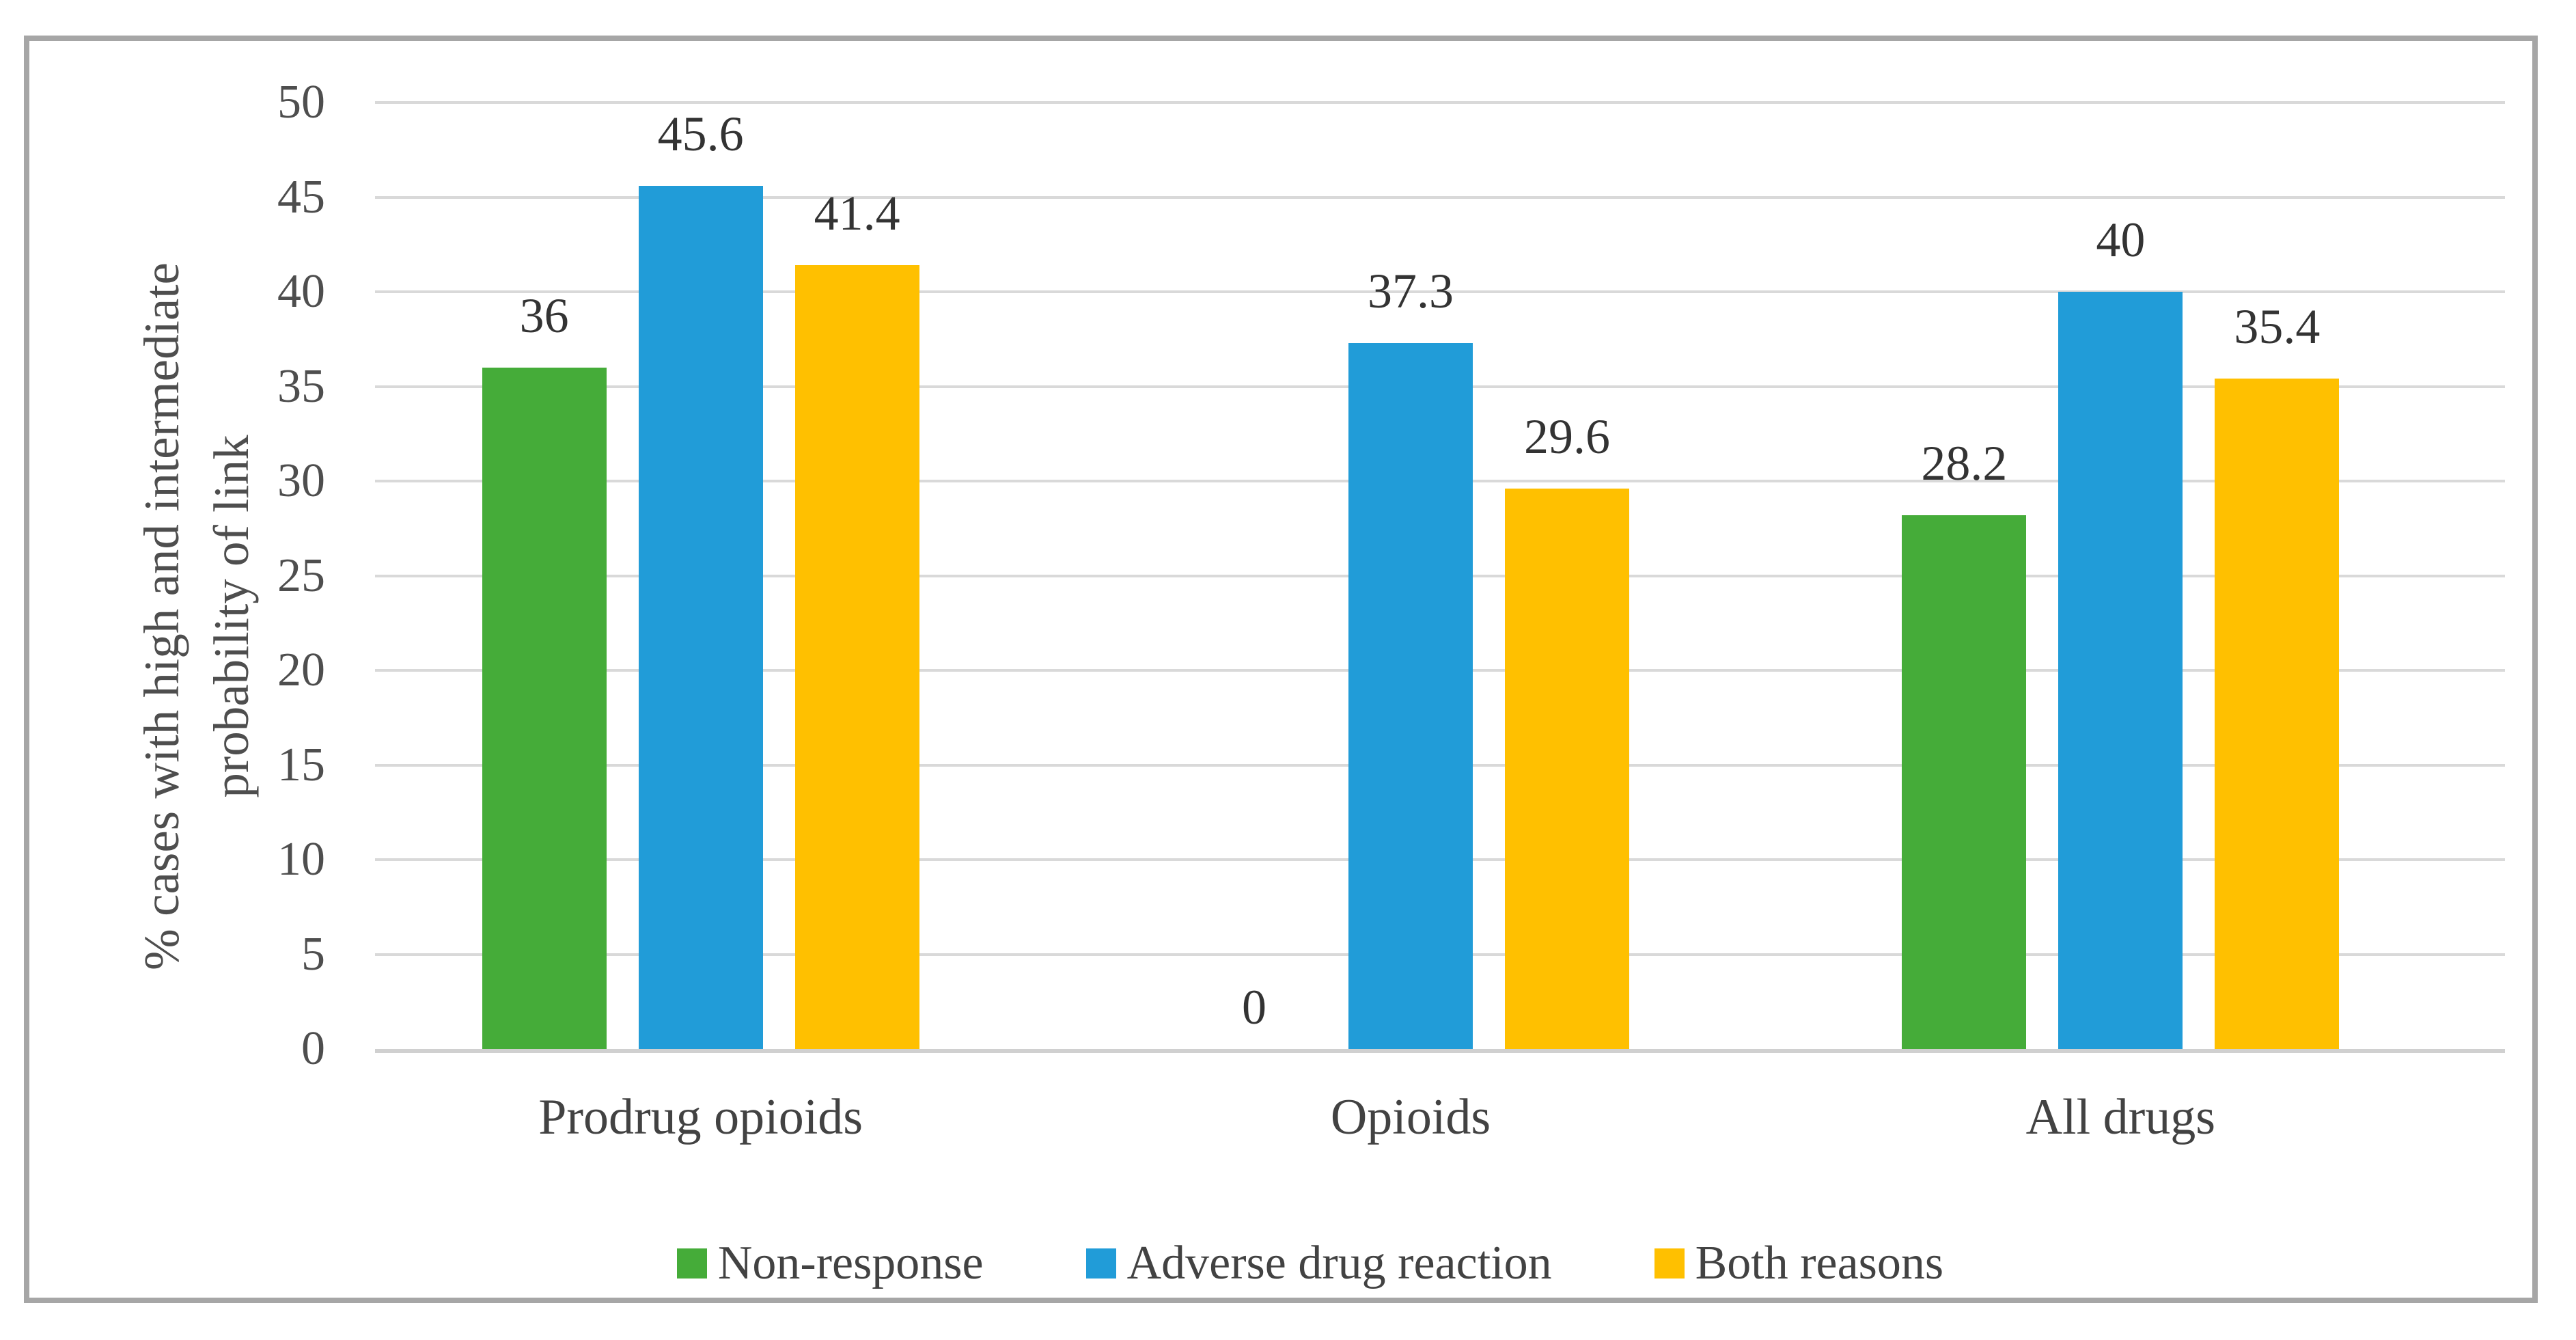  I want to click on legend-item-adverse-drug-reaction: Adverse drug reaction, so click(1318, 1263).